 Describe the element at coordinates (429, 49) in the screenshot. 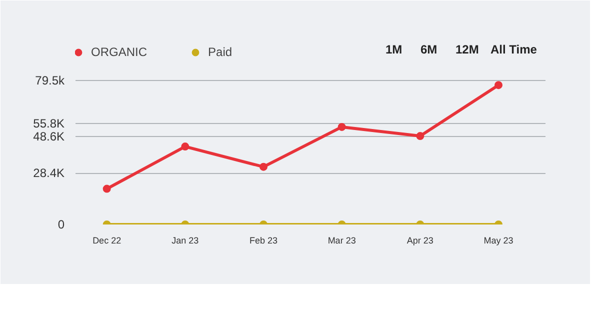

I see `annotation: 6M` at that location.